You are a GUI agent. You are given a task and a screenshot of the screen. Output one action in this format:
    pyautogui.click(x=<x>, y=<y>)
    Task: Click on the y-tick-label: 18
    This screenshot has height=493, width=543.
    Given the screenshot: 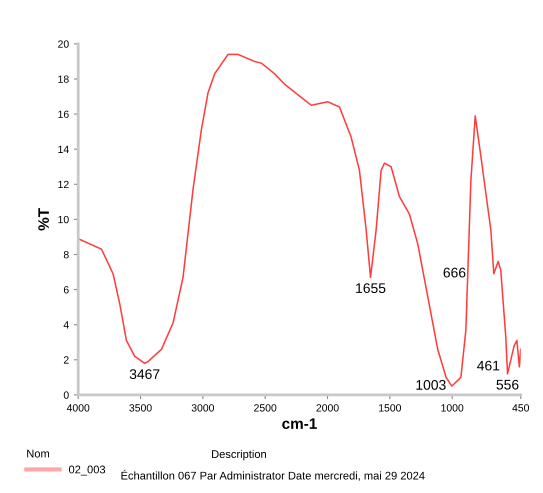 What is the action you would take?
    pyautogui.click(x=63, y=79)
    